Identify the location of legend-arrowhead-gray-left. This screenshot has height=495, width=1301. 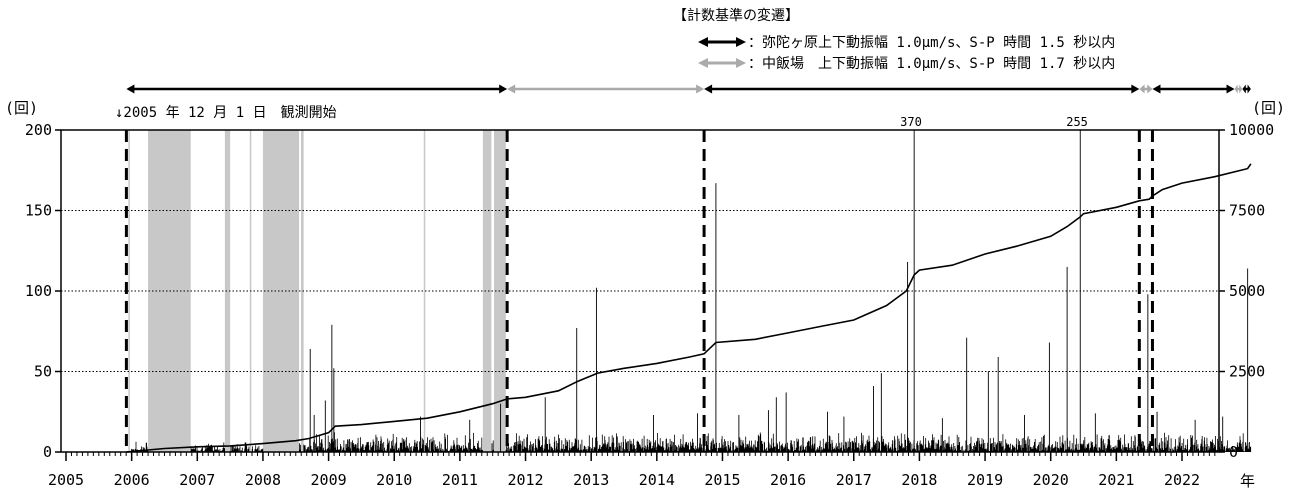
(703, 63).